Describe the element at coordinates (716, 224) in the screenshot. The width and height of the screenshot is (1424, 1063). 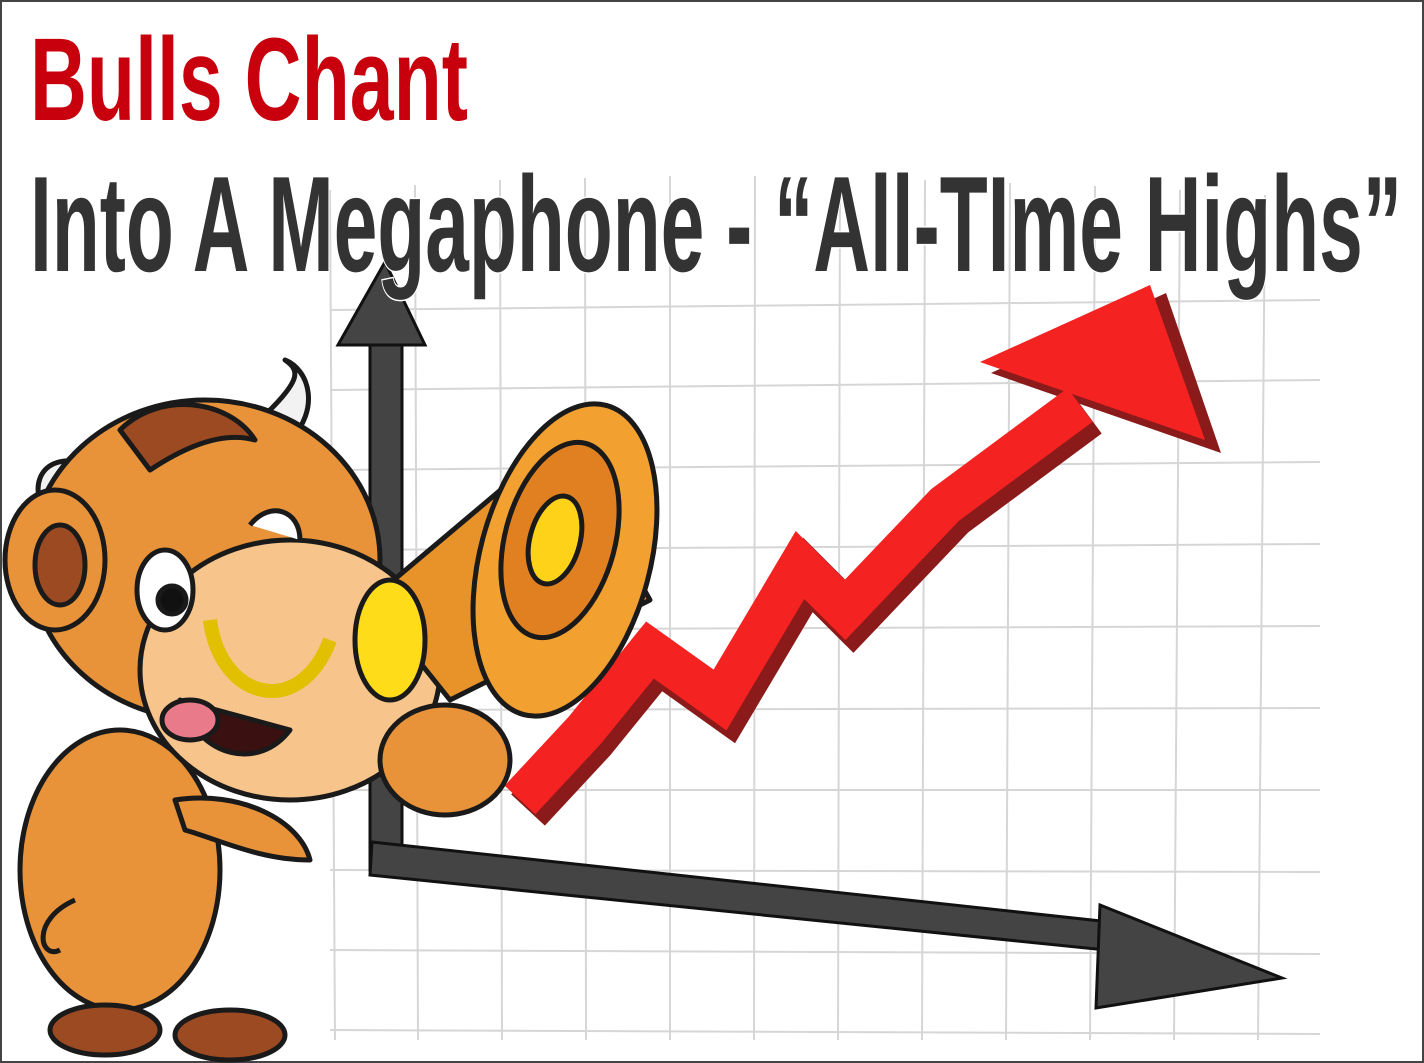
I see `subtitle: Into A Megaphone - “All-TIme Highs”` at that location.